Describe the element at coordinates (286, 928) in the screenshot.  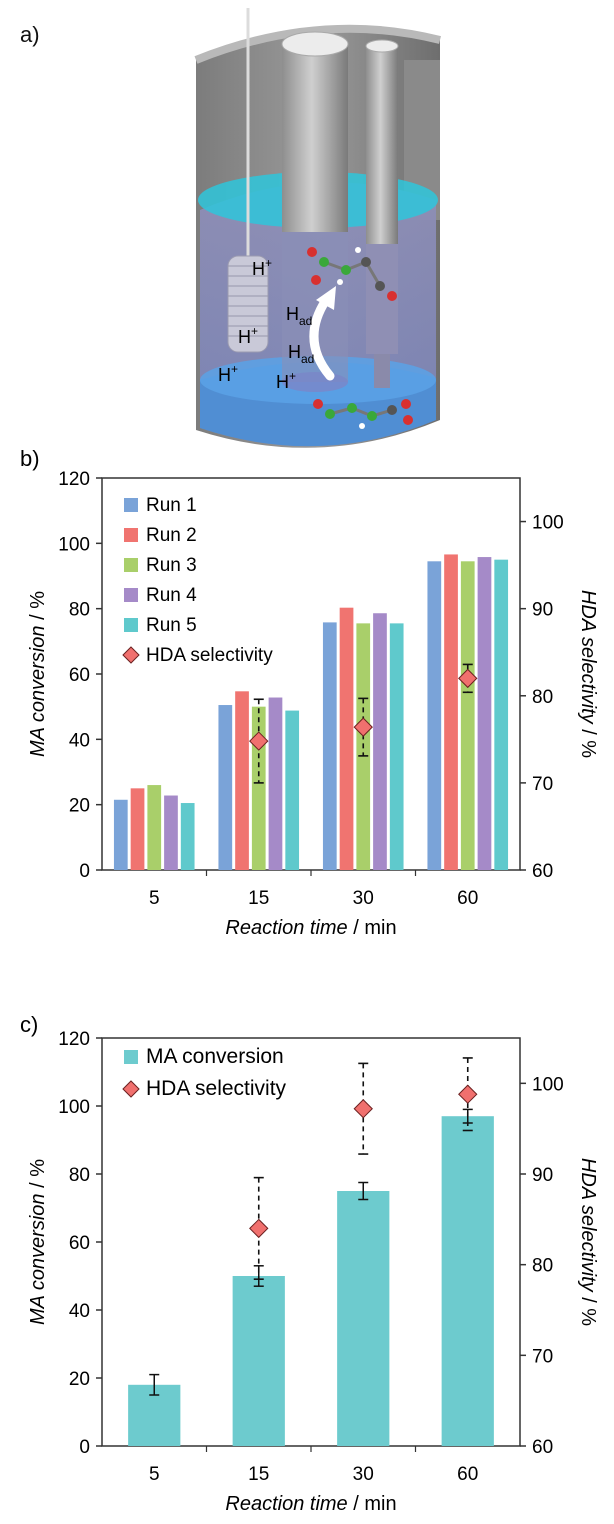
I see `x-axis-title-main: Reaction time` at that location.